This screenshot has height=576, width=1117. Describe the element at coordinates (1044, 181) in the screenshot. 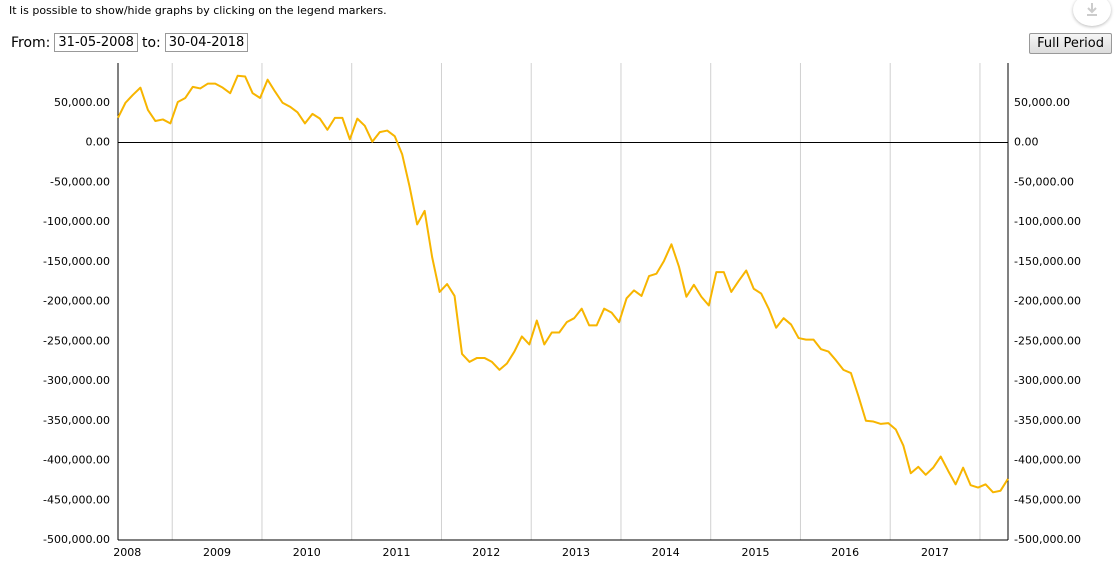

I see `y2-tick-label: -50,000.00` at that location.